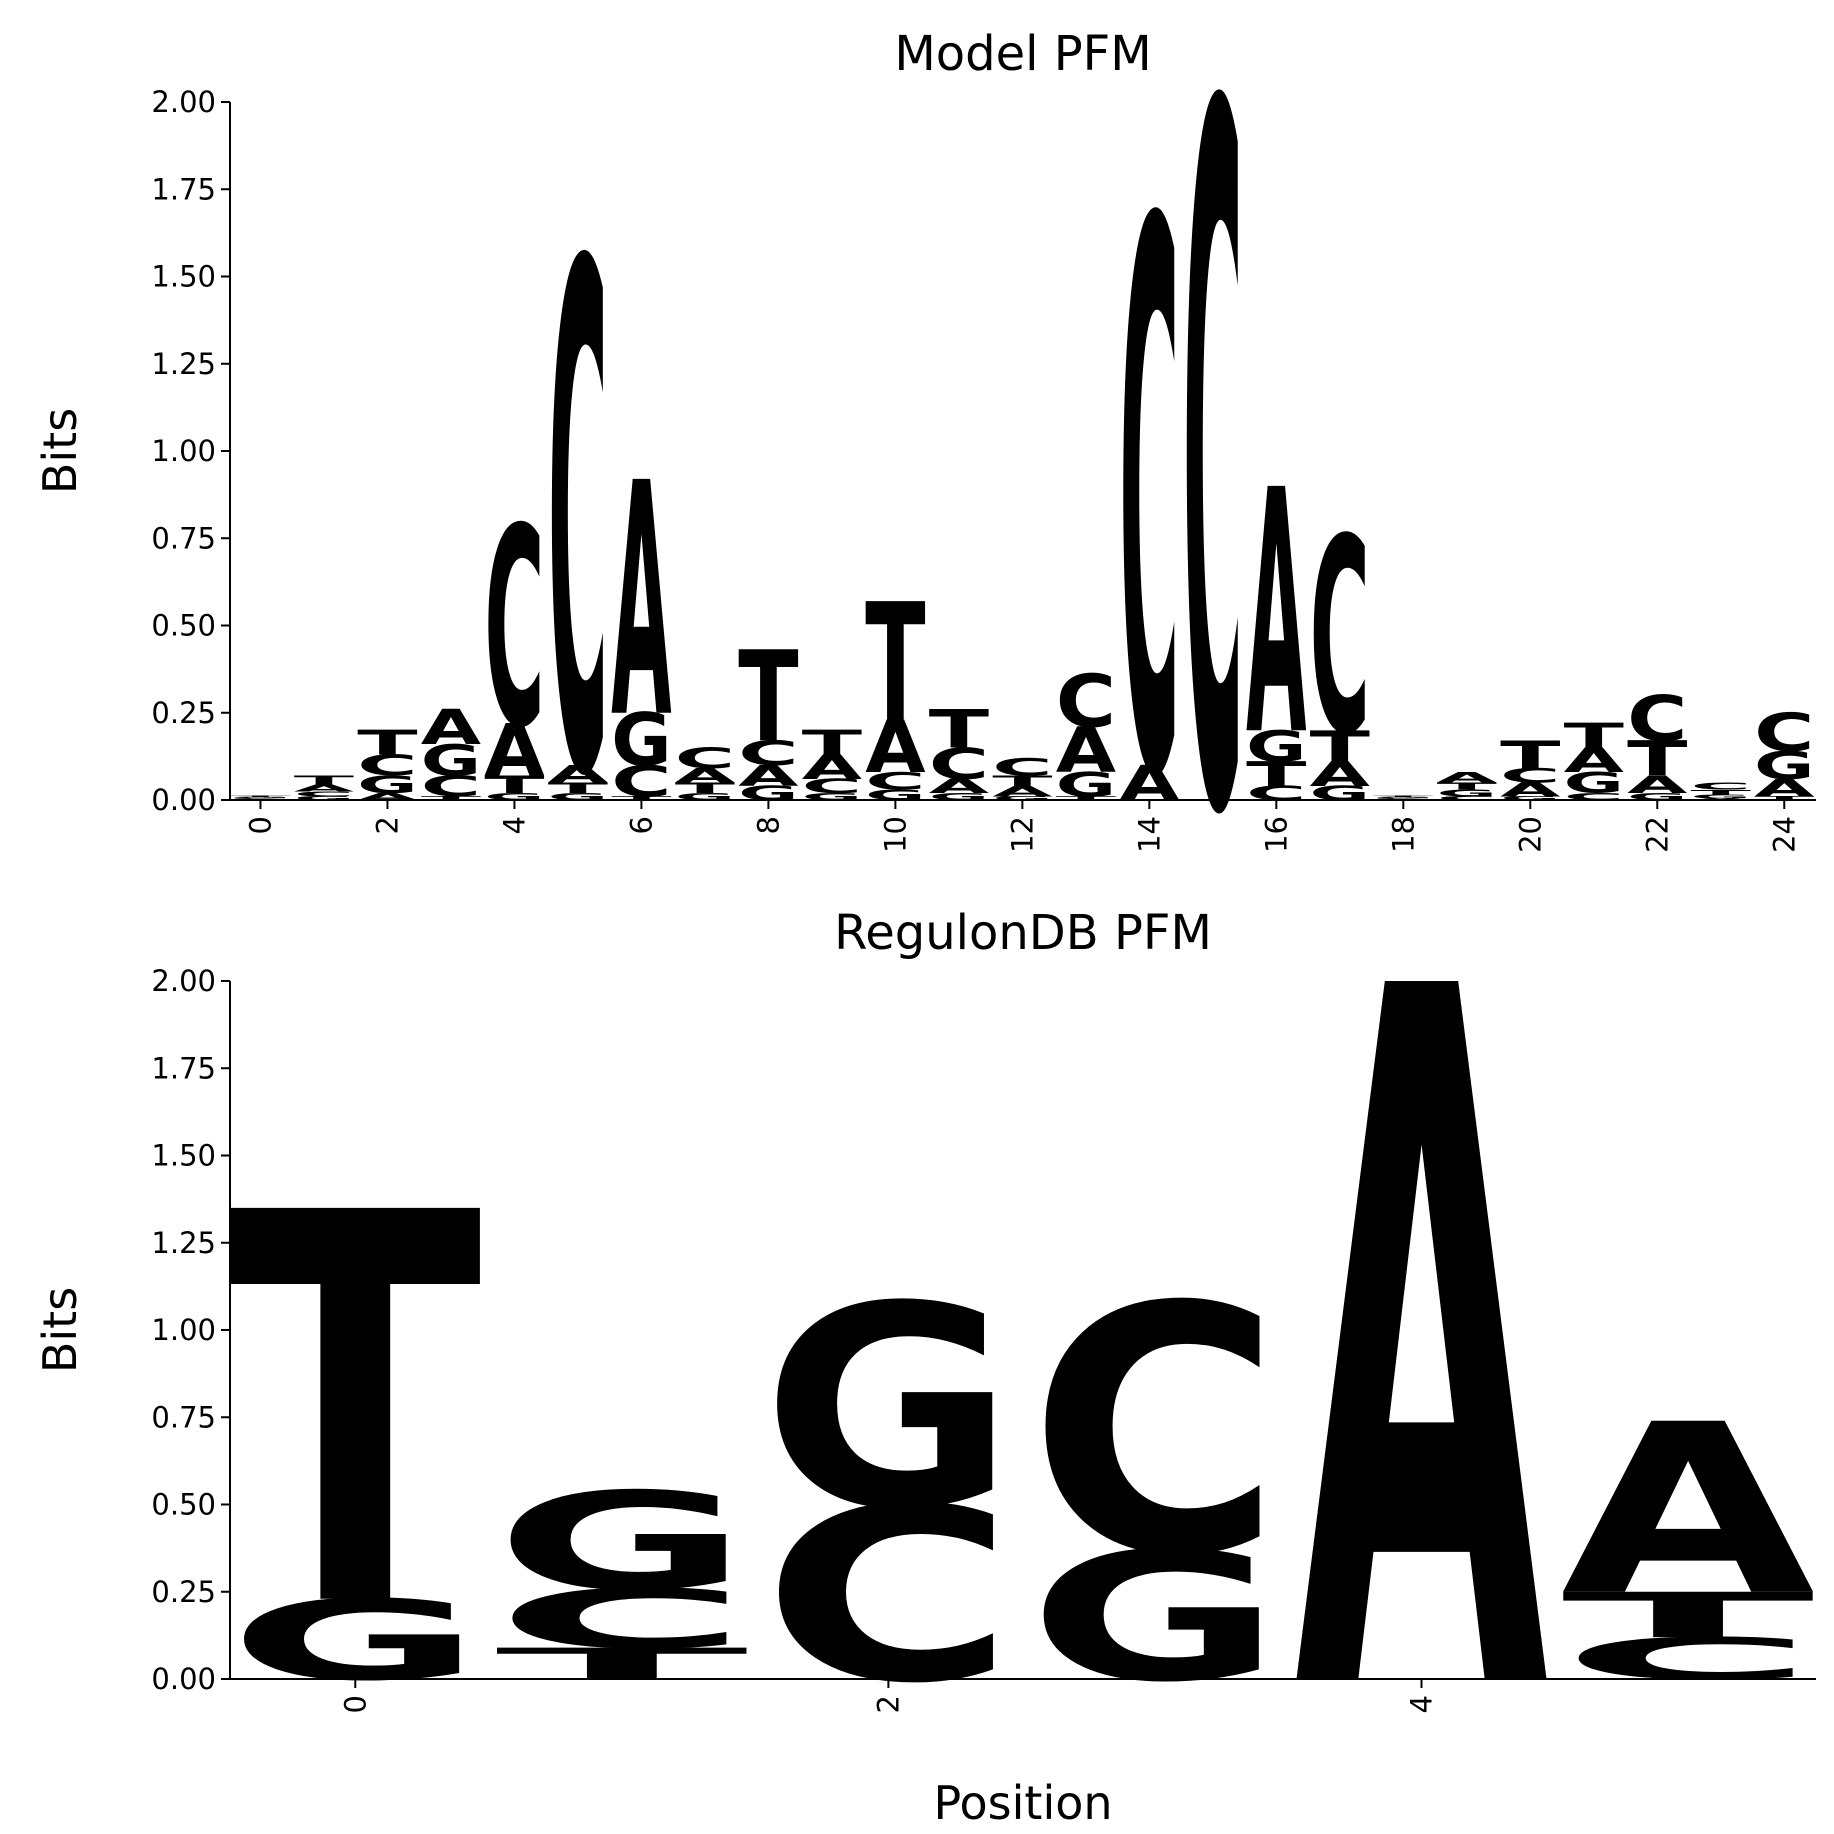 This screenshot has width=1834, height=1834. I want to click on x-tick-label: 18, so click(1403, 834).